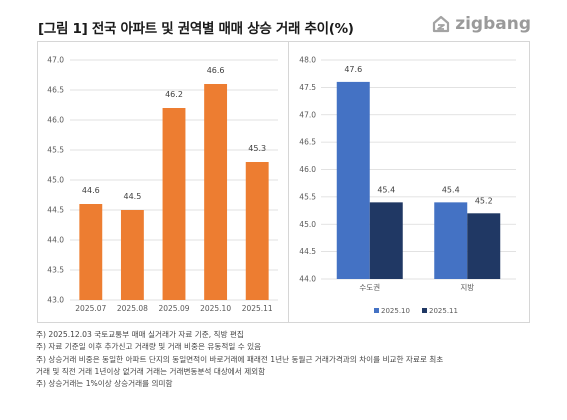 The width and height of the screenshot is (567, 420). Describe the element at coordinates (174, 204) in the screenshot. I see `bar-2025.09` at that location.